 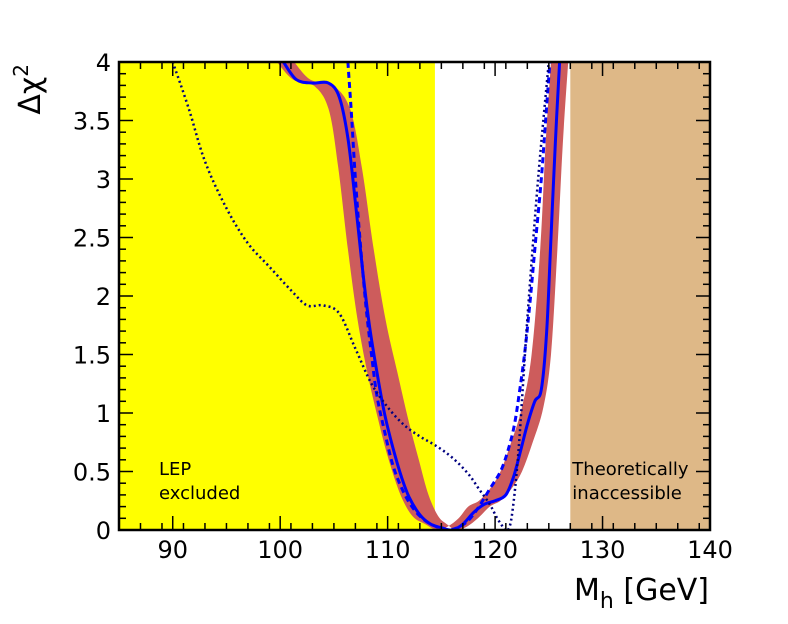 What do you see at coordinates (172, 550) in the screenshot?
I see `x-tick-label: 90` at bounding box center [172, 550].